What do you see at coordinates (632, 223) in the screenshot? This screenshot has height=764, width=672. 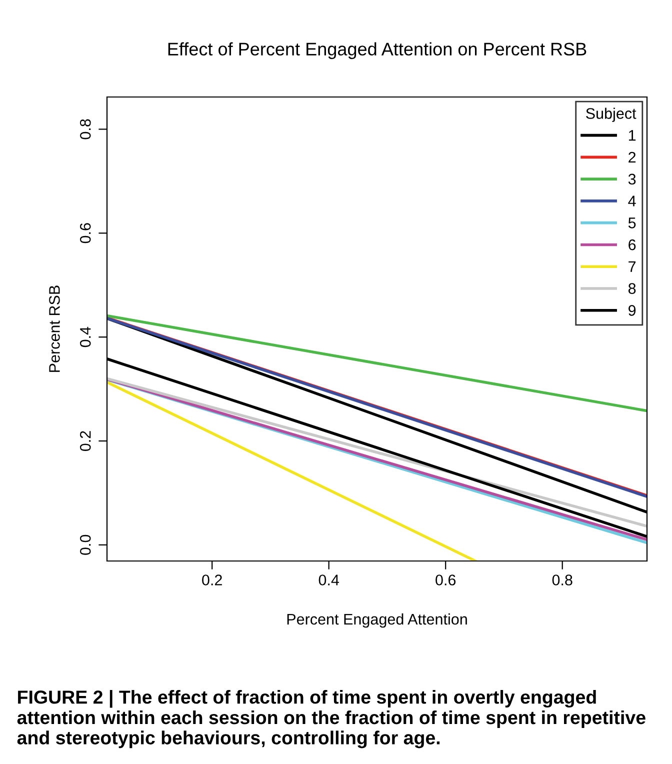 I see `legend-label: 5` at bounding box center [632, 223].